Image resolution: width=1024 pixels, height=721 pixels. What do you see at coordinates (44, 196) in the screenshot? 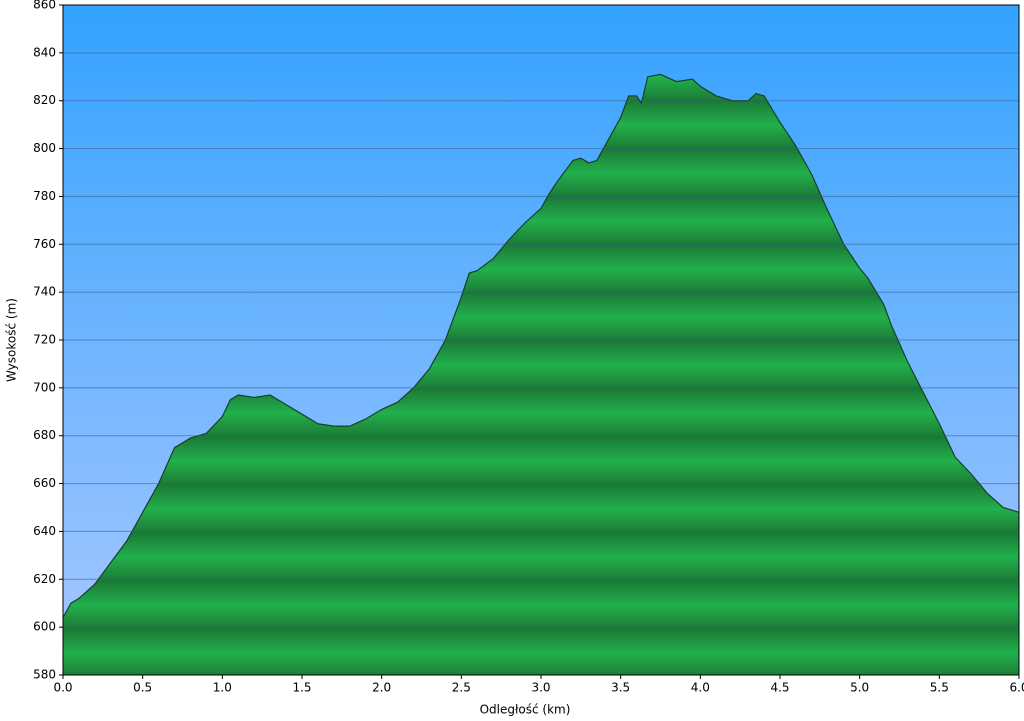
I see `y-tick-label: 780` at bounding box center [44, 196].